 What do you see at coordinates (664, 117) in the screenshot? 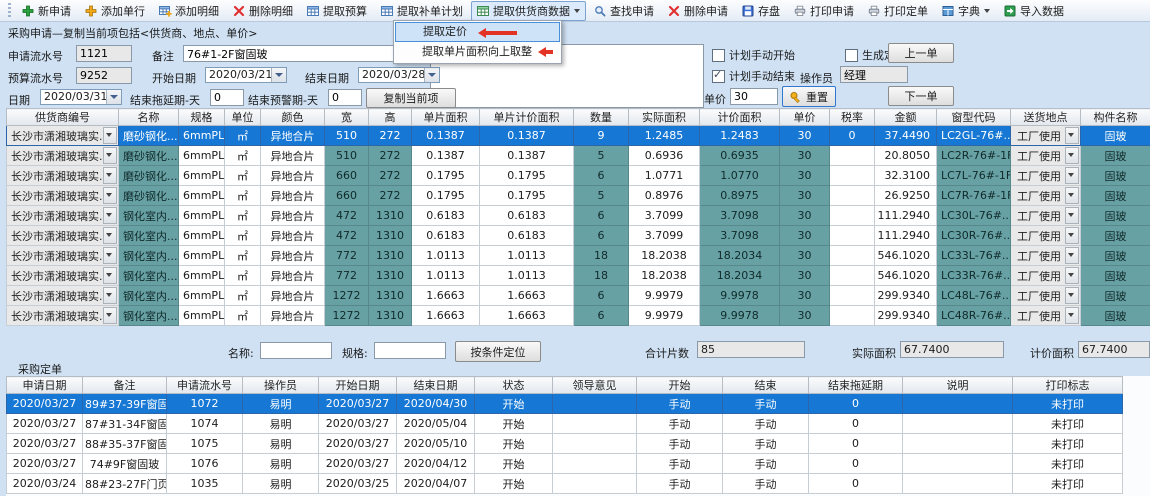
I see `grid-column-header: 实际面积` at bounding box center [664, 117].